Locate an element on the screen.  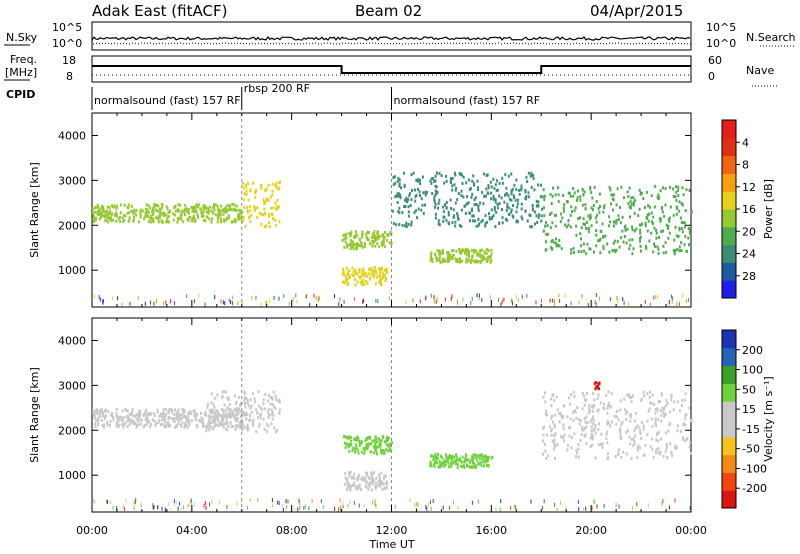
colorbar-tick-label: 16 is located at coordinates (749, 209).